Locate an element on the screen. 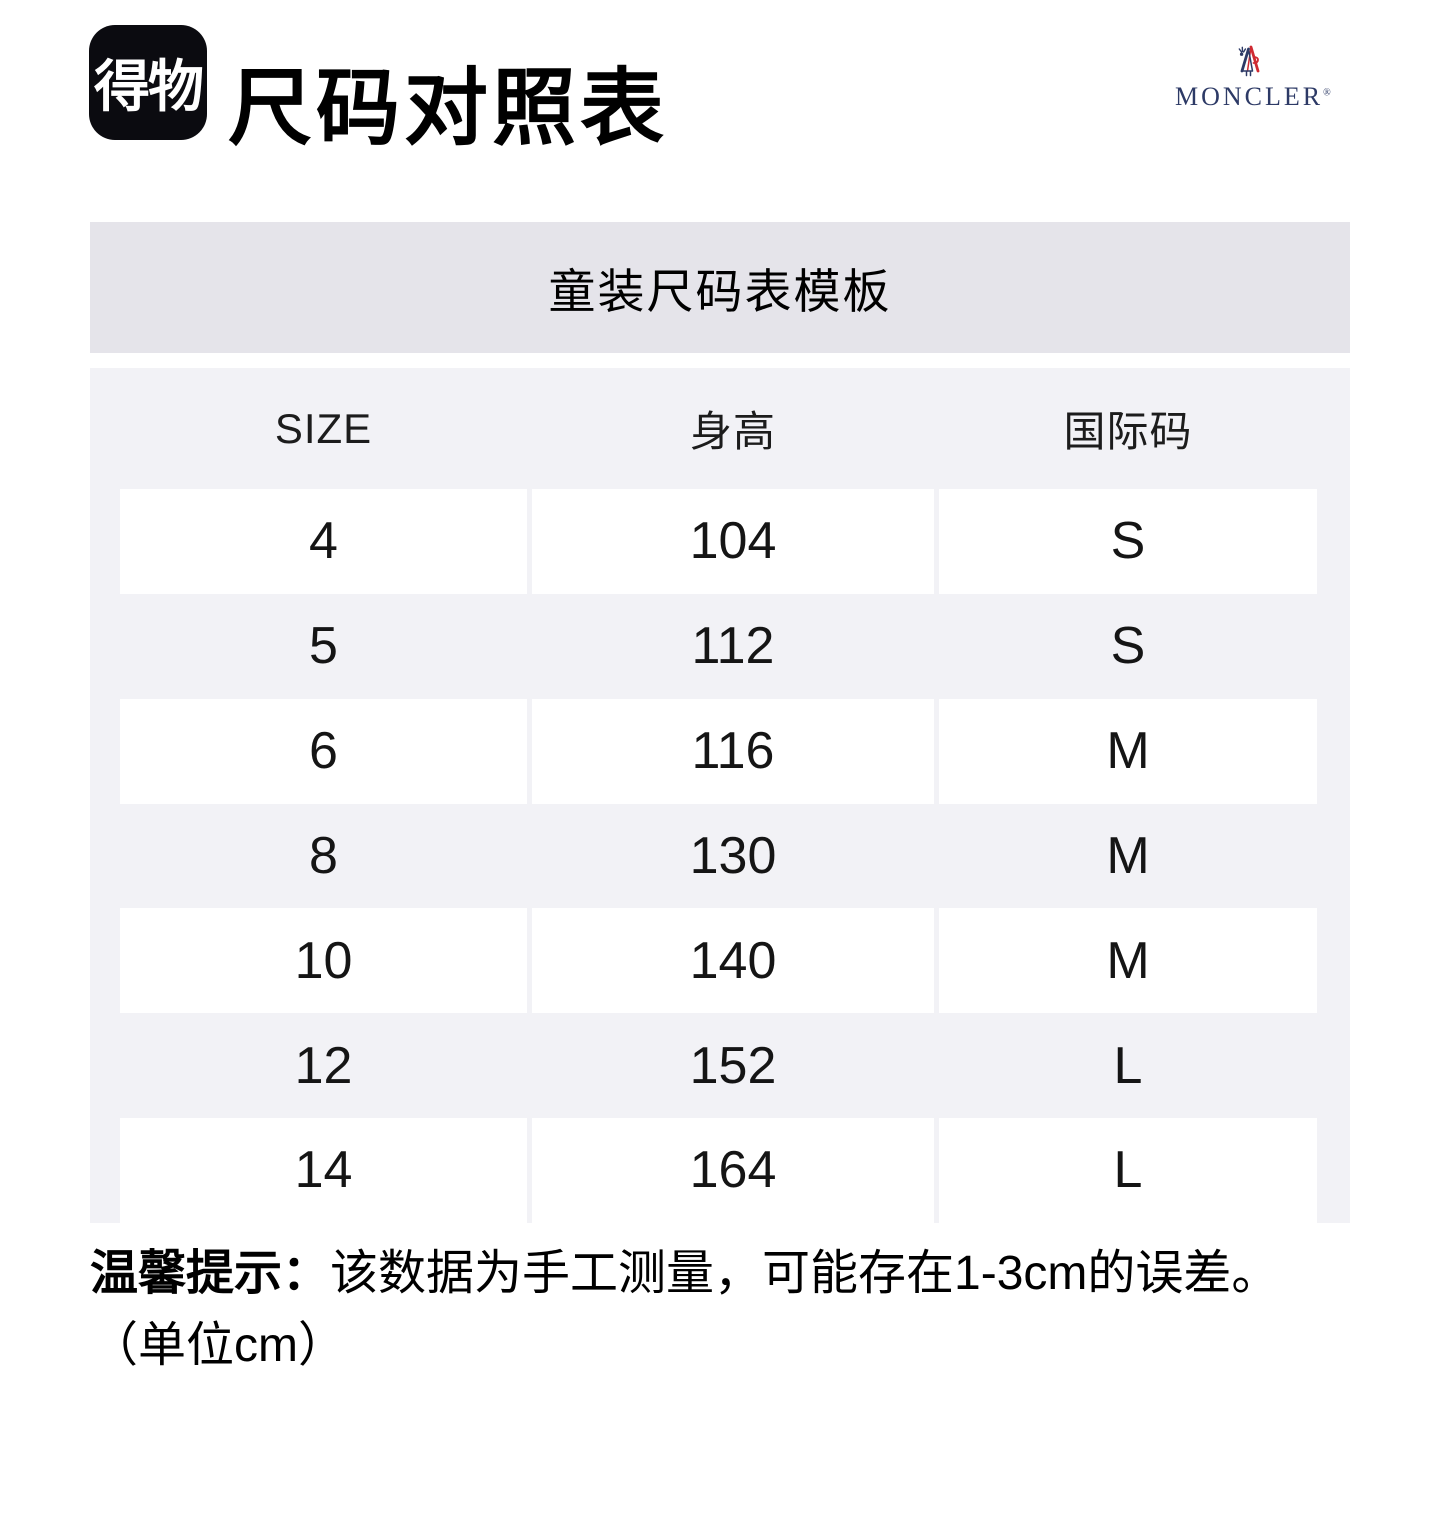  page-title: 尺码对照表 is located at coordinates (448, 108).